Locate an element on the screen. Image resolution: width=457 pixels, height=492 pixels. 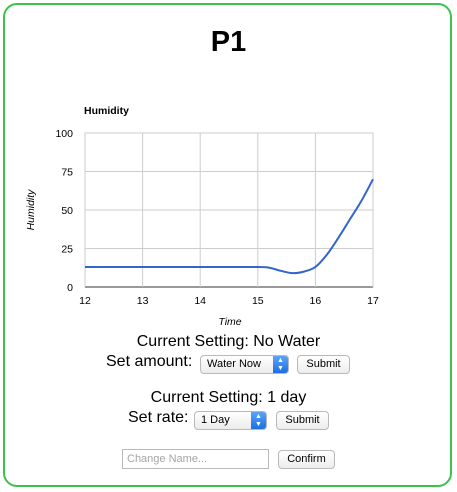
y-tick-label: 100 is located at coordinates (64, 134).